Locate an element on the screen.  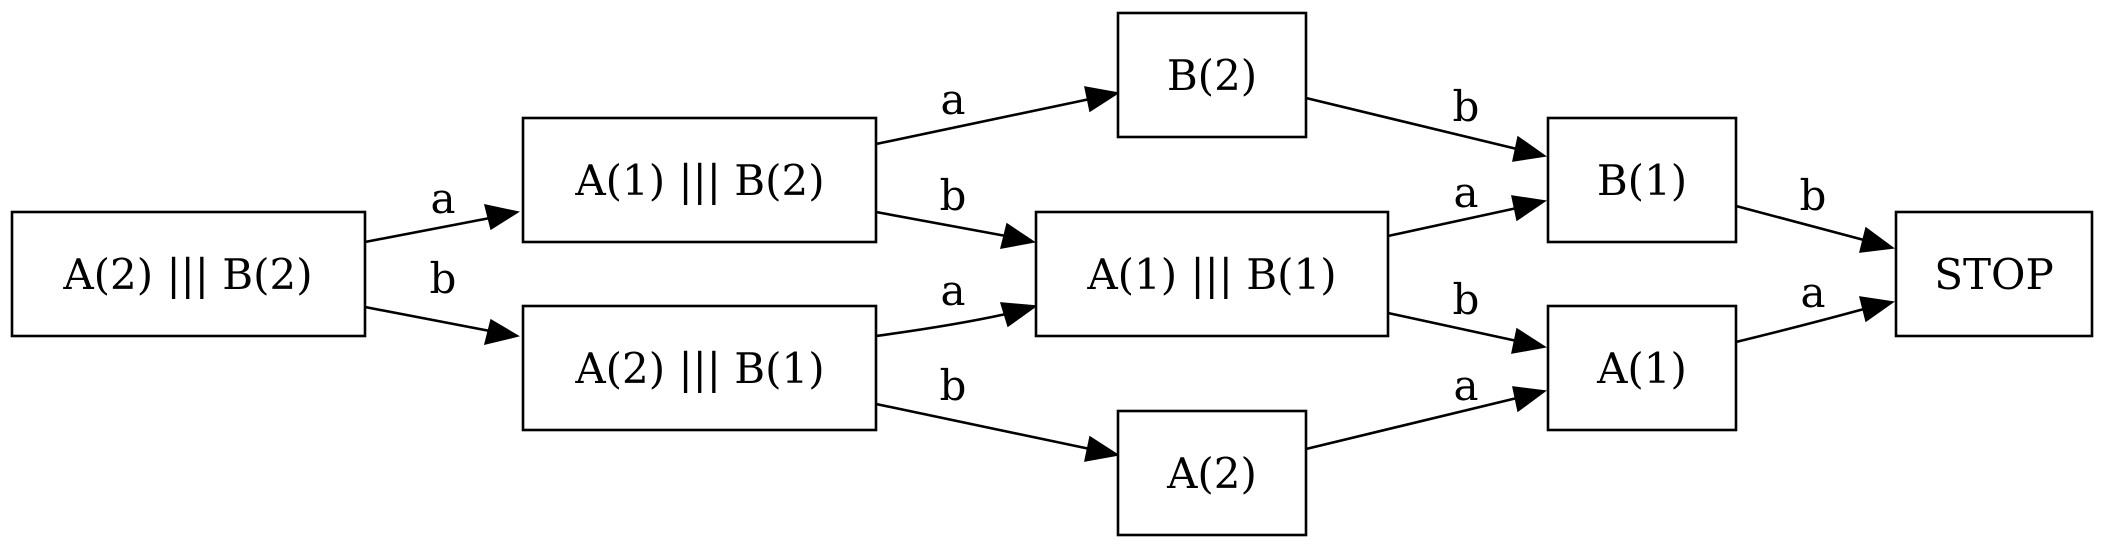
node-label: A(2) ||| B(2) is located at coordinates (187, 274).